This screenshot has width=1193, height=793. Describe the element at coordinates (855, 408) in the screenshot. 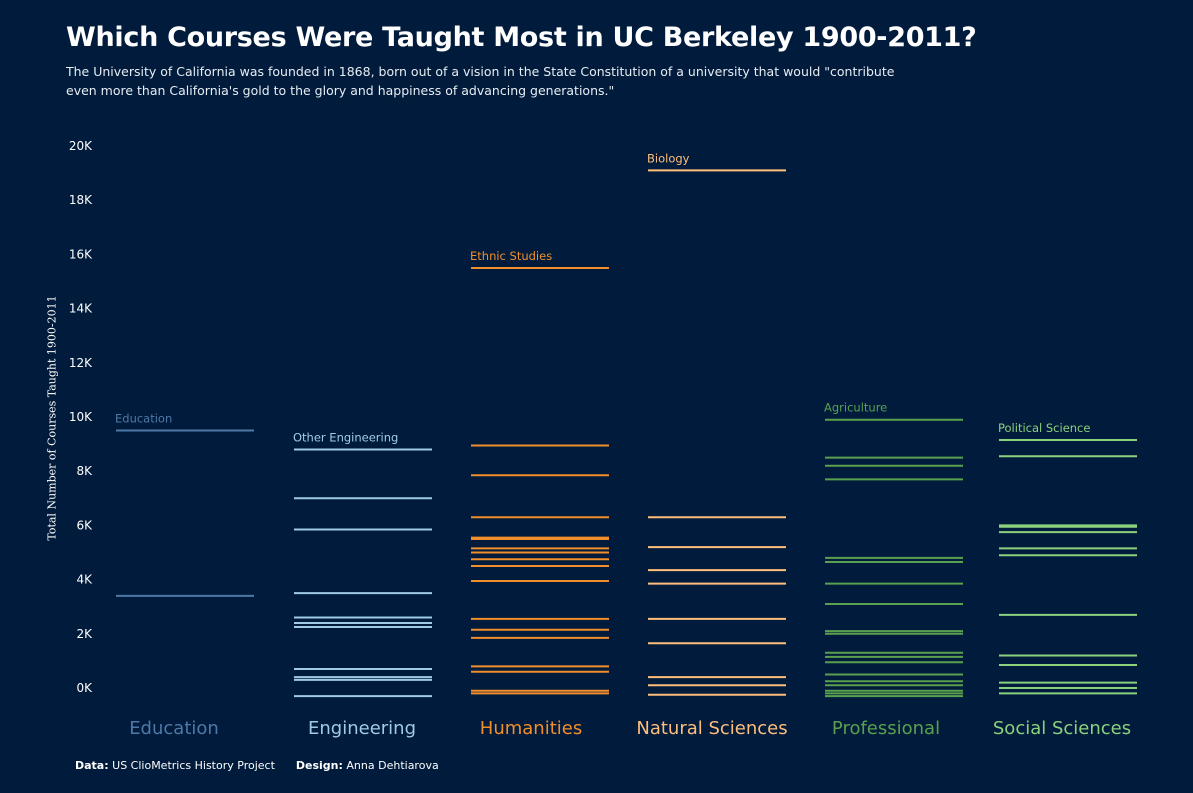

I see `top-category-label: Agriculture` at that location.